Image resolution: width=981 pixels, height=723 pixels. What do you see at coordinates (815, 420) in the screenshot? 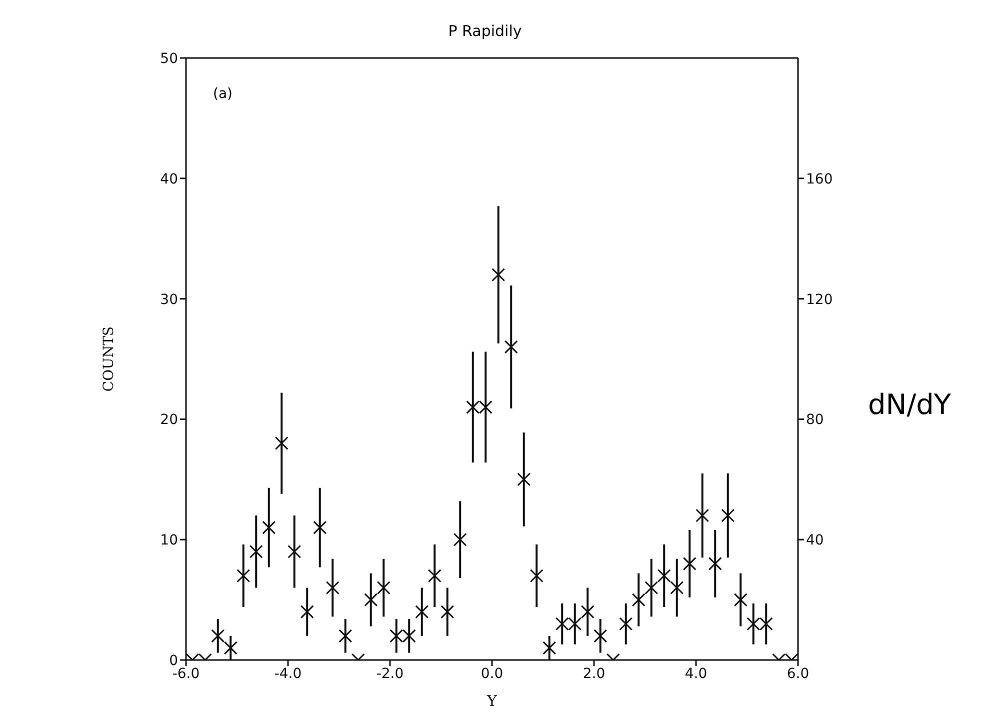
I see `y2-tick-label: 80` at bounding box center [815, 420].